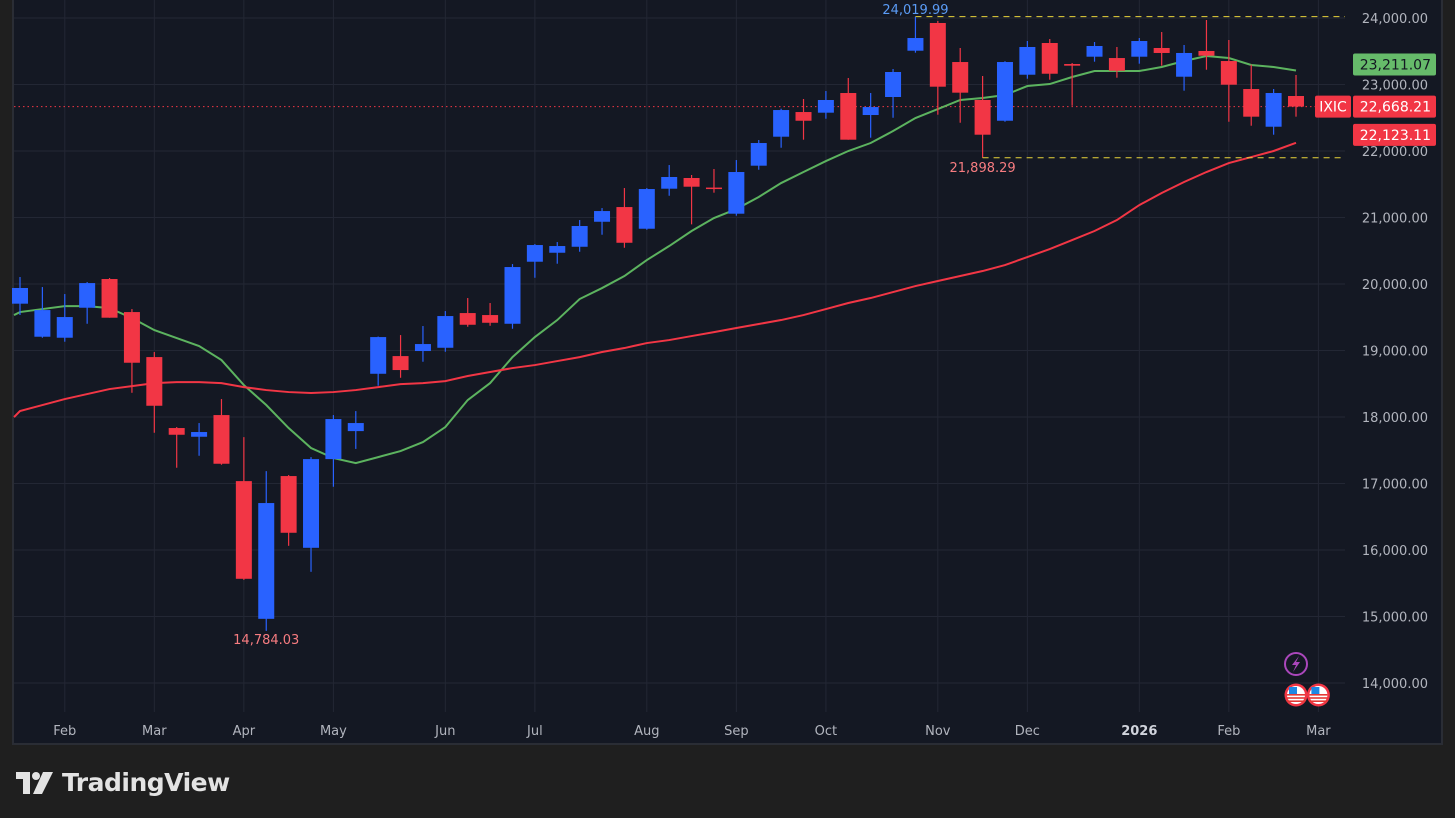  I want to click on time-axis-label: 2026, so click(1139, 731).